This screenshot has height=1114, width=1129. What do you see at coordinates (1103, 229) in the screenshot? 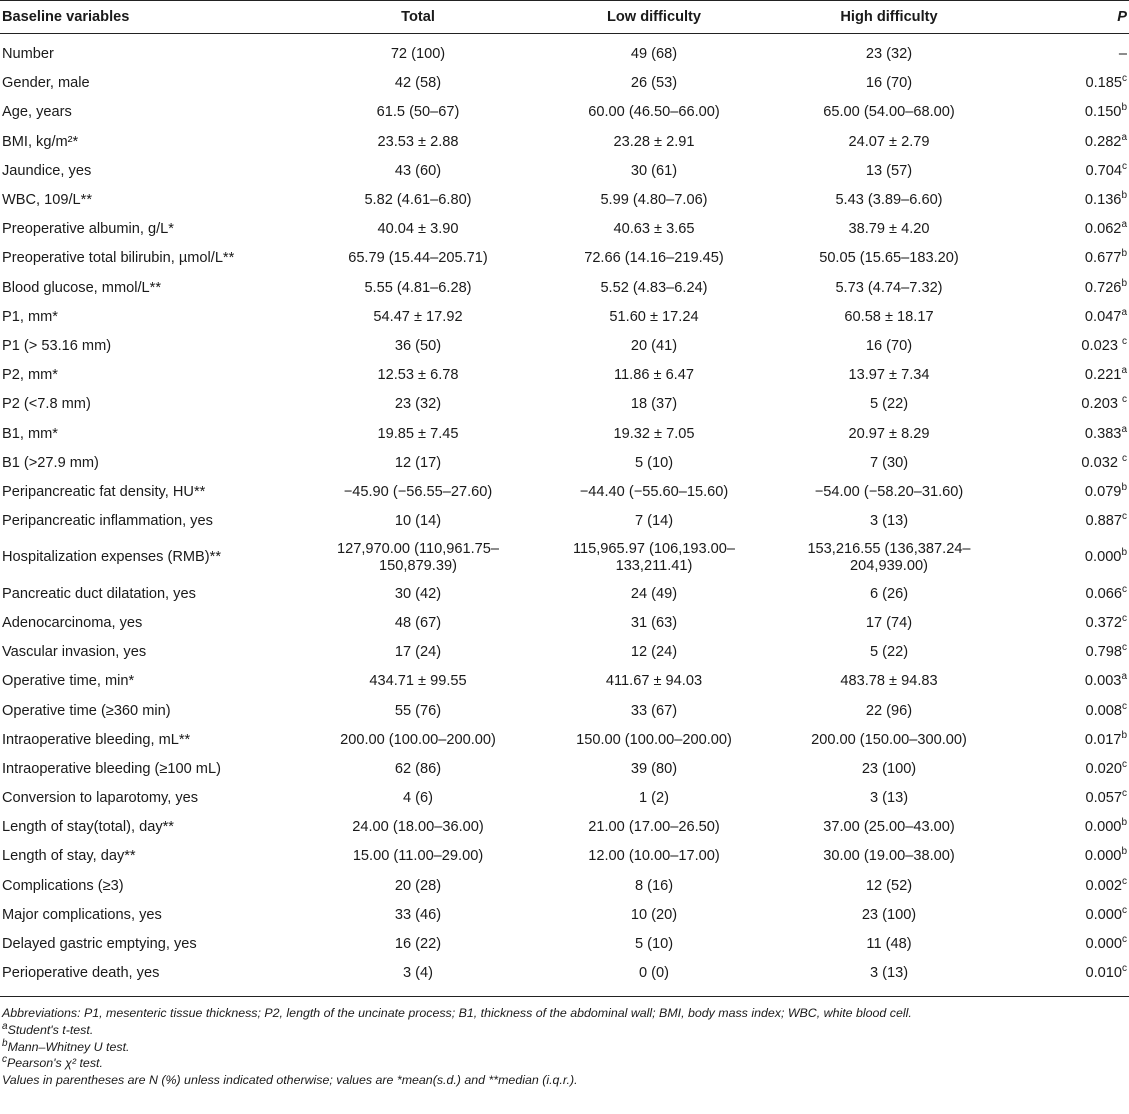
I see `p-value-text: 0.062` at bounding box center [1103, 229].